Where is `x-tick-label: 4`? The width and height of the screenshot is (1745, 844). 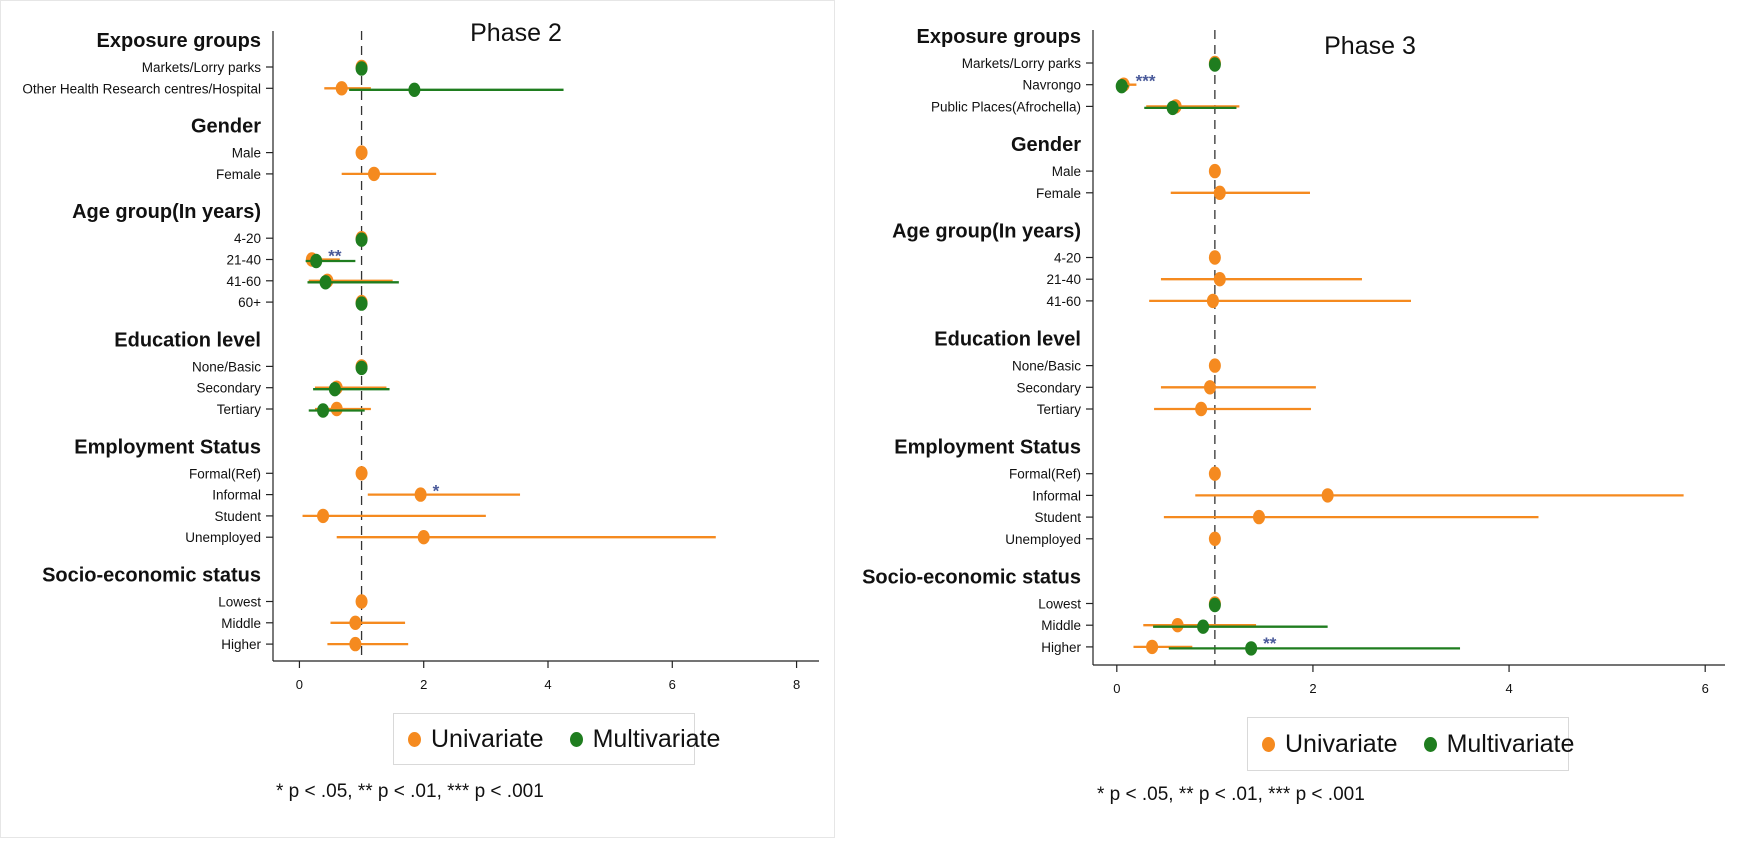 x-tick-label: 4 is located at coordinates (547, 684).